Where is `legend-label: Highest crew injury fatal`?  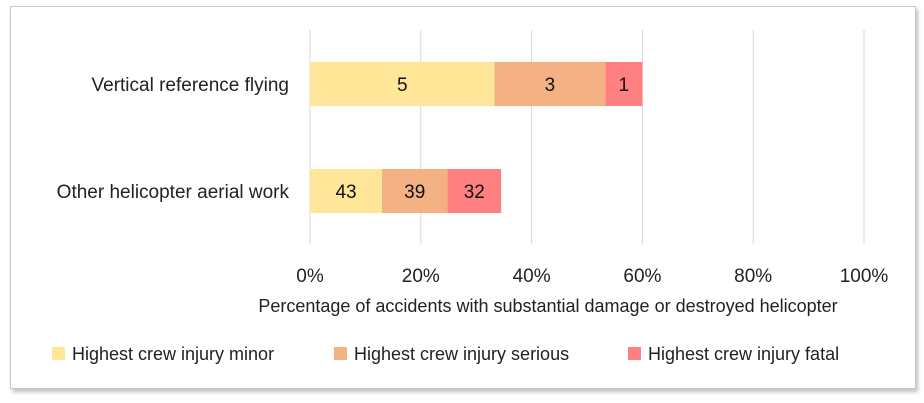 legend-label: Highest crew injury fatal is located at coordinates (743, 354).